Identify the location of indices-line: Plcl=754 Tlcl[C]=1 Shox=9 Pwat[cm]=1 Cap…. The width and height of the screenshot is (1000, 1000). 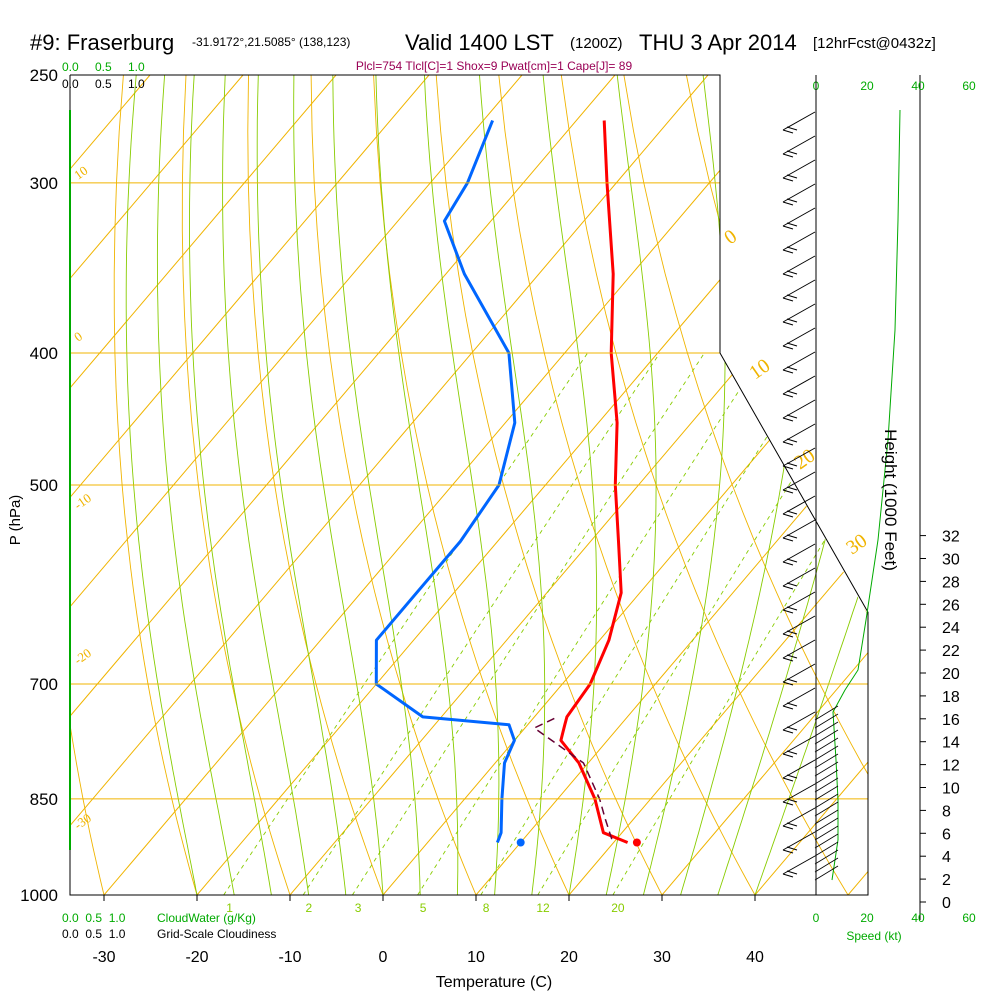
(494, 66).